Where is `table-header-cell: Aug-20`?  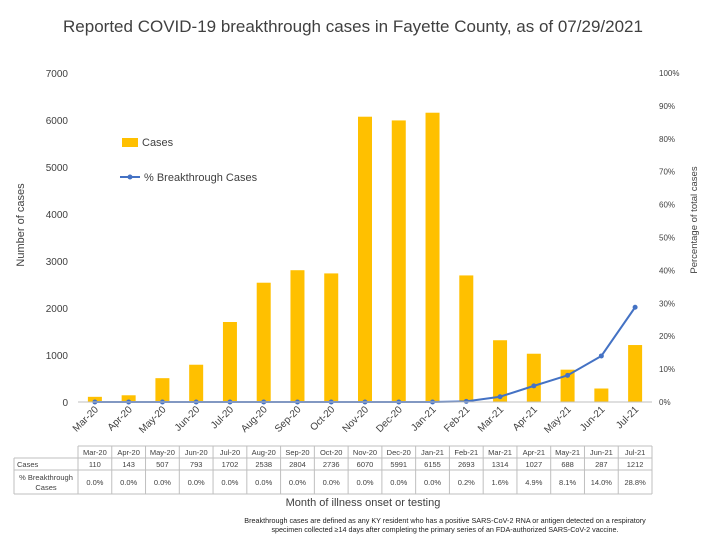 table-header-cell: Aug-20 is located at coordinates (264, 452).